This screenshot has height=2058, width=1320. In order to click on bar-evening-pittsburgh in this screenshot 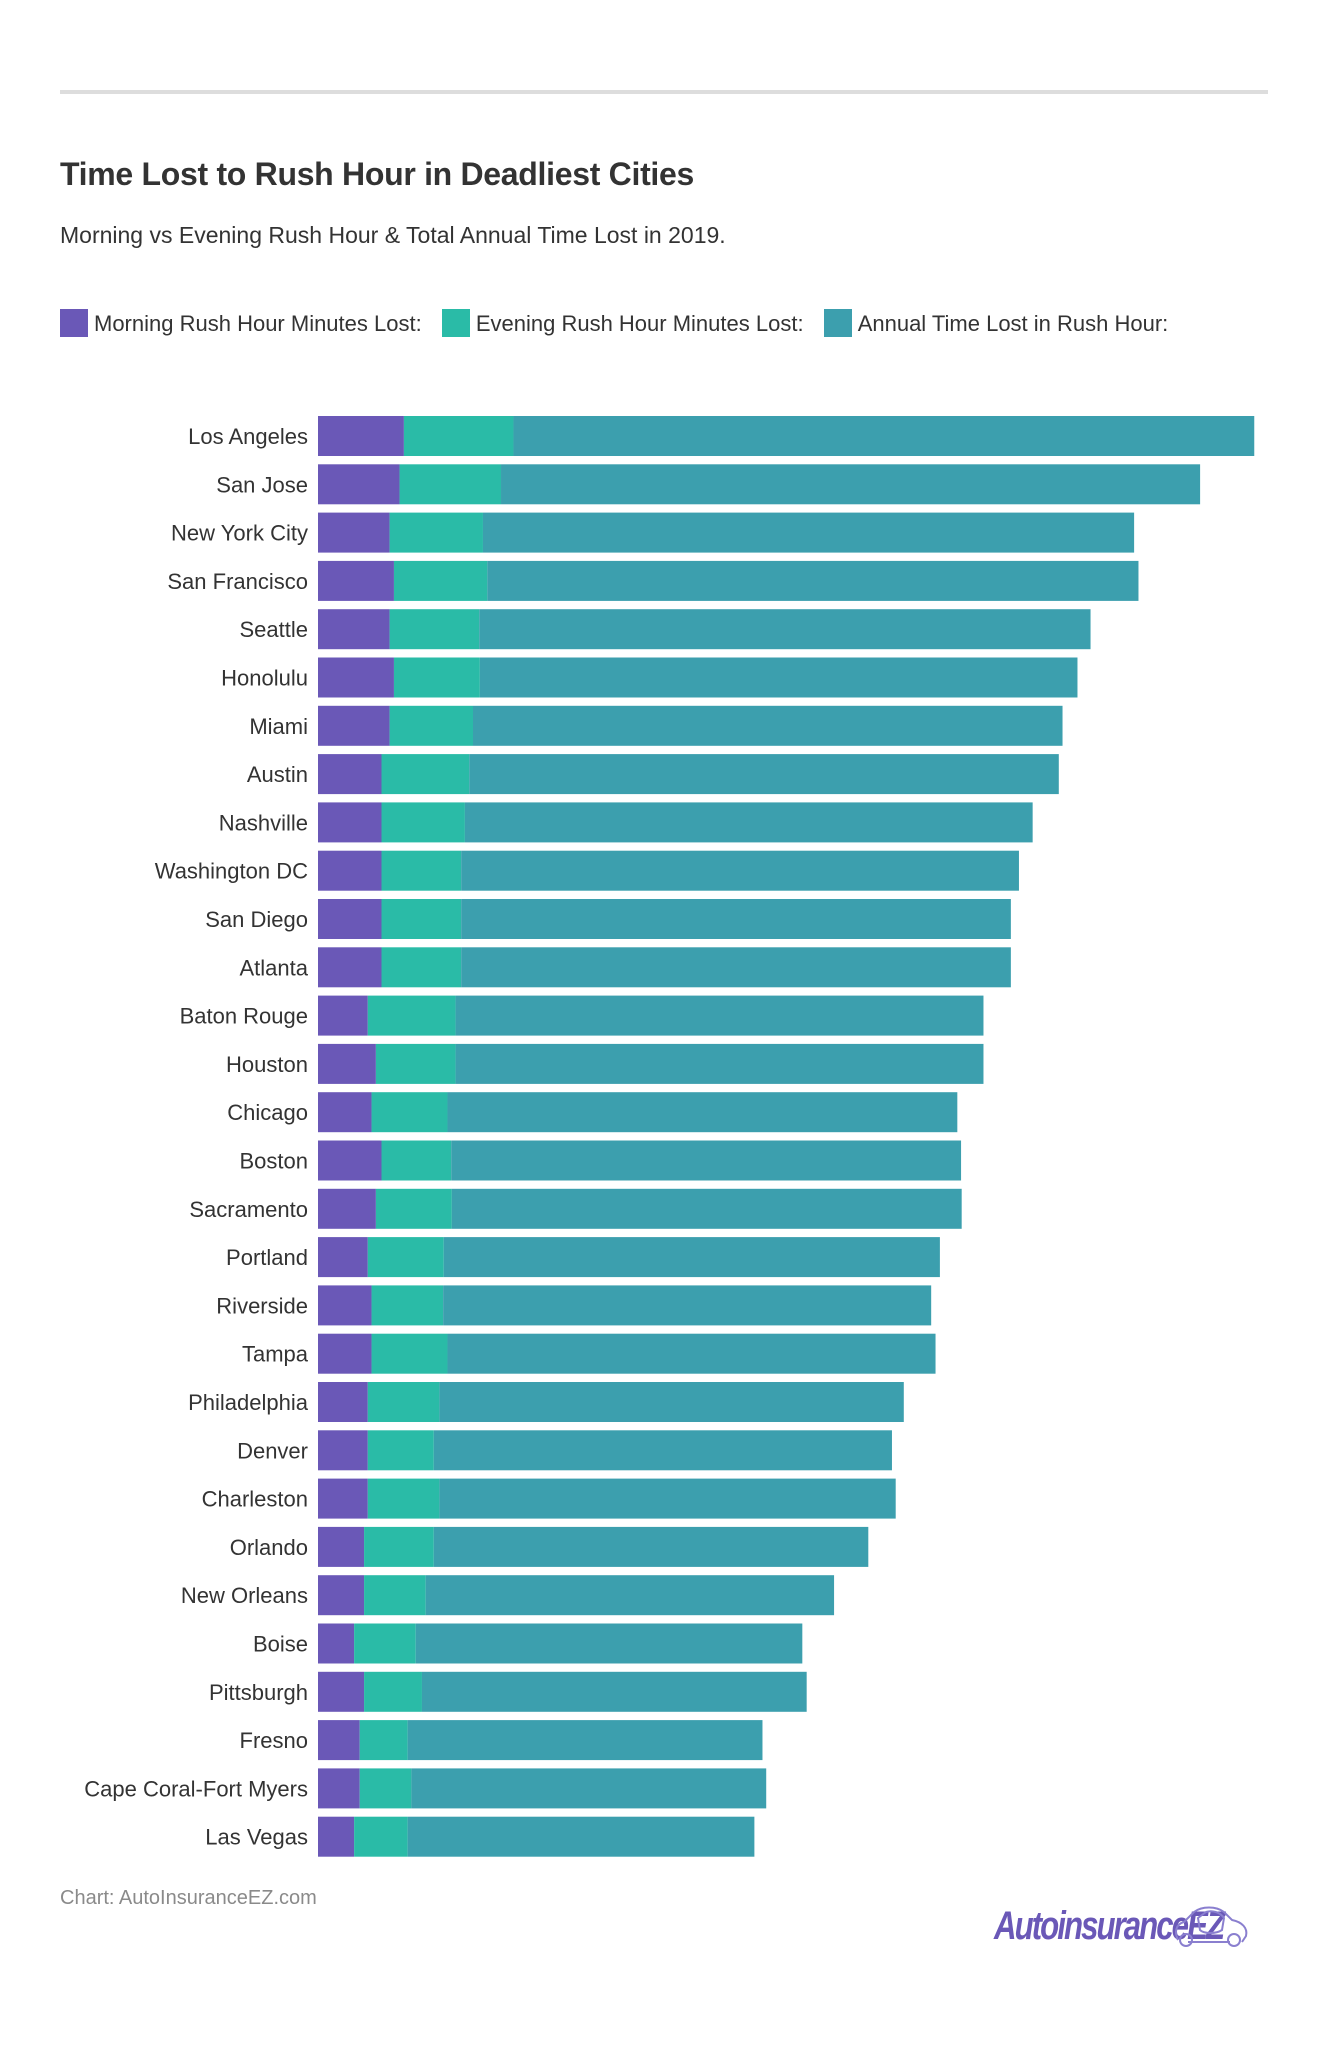, I will do `click(393, 1691)`.